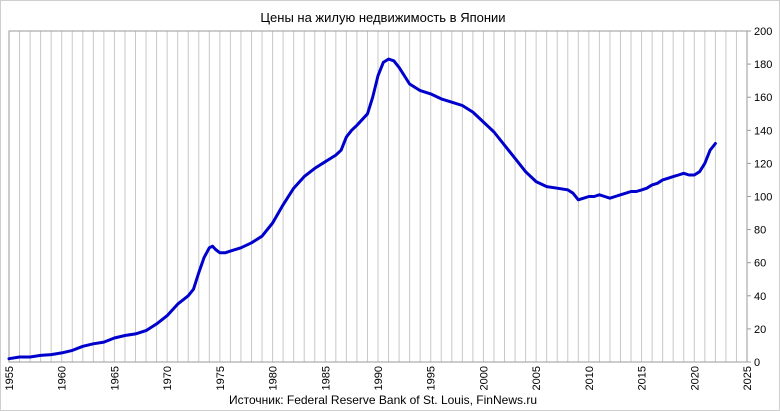  Describe the element at coordinates (763, 32) in the screenshot. I see `y-tick-label: 200` at that location.